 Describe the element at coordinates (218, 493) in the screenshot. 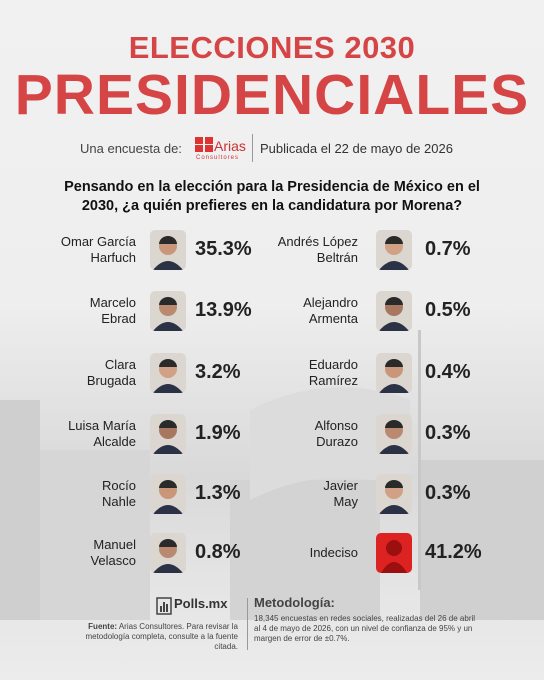

I see `candidate-share: 1.3%` at that location.